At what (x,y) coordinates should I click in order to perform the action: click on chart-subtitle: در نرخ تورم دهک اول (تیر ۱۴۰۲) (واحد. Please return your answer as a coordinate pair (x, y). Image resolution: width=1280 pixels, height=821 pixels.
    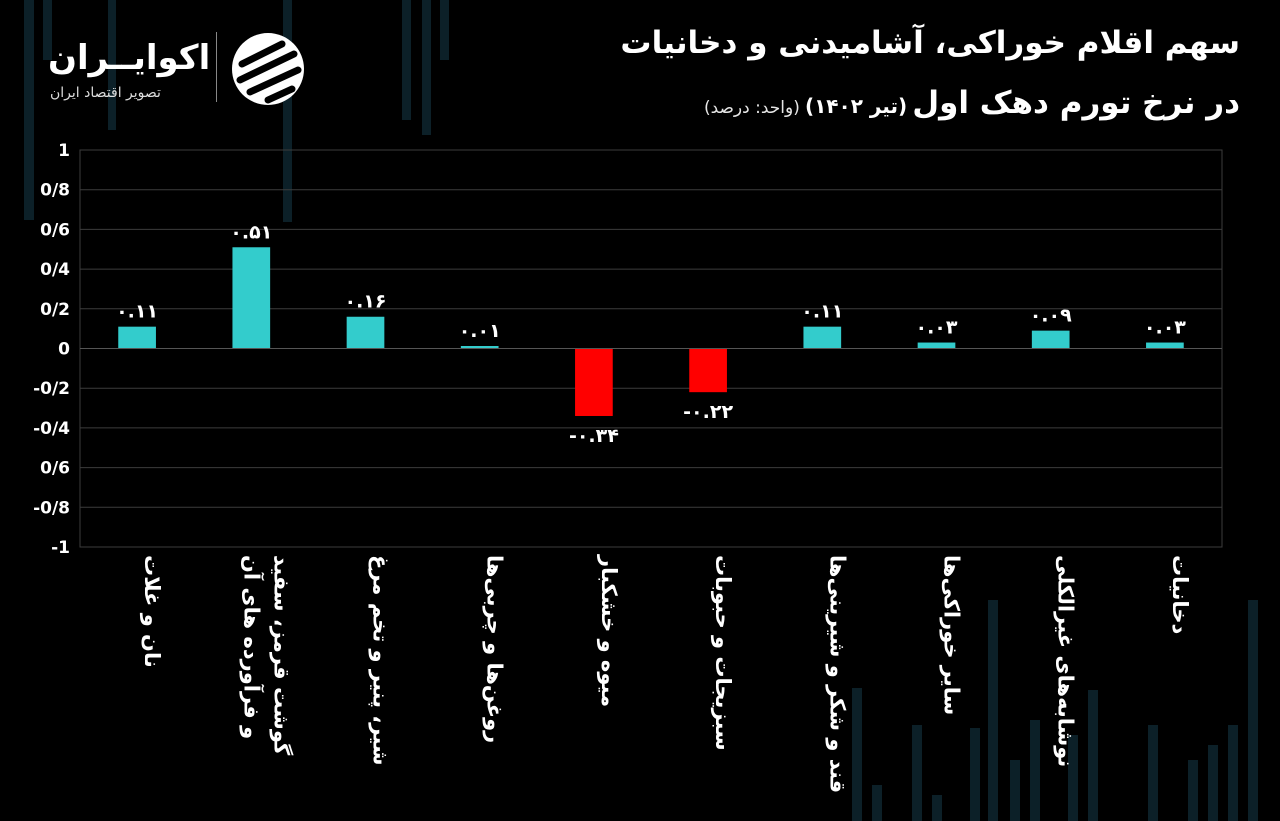
    Looking at the image, I should click on (930, 105).